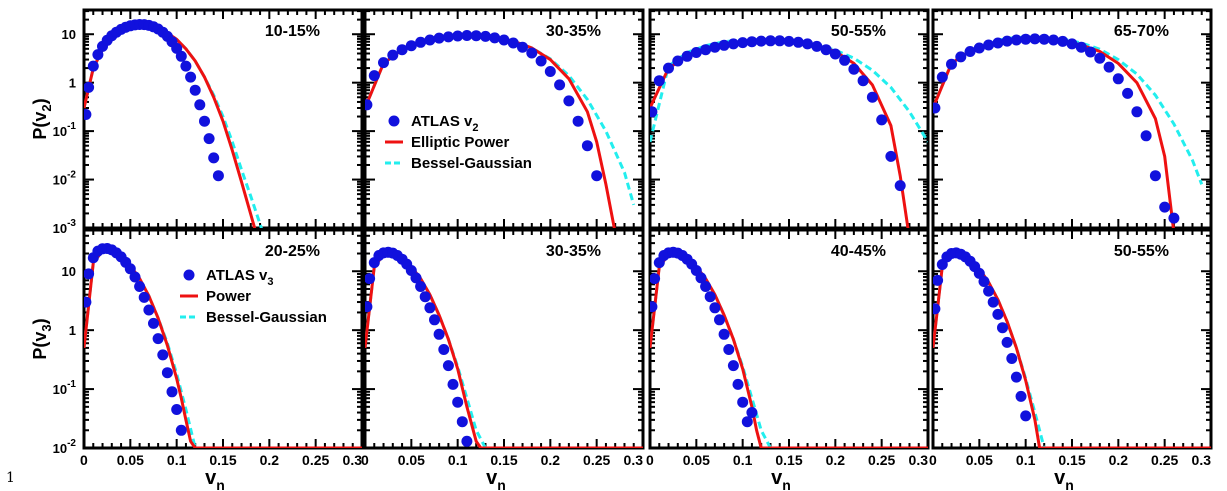 The height and width of the screenshot is (491, 1227). Describe the element at coordinates (197, 122) in the screenshot. I see `panel-0-0: 10-15% 10-3 10-2 10-1 1 10 P(v2)` at that location.